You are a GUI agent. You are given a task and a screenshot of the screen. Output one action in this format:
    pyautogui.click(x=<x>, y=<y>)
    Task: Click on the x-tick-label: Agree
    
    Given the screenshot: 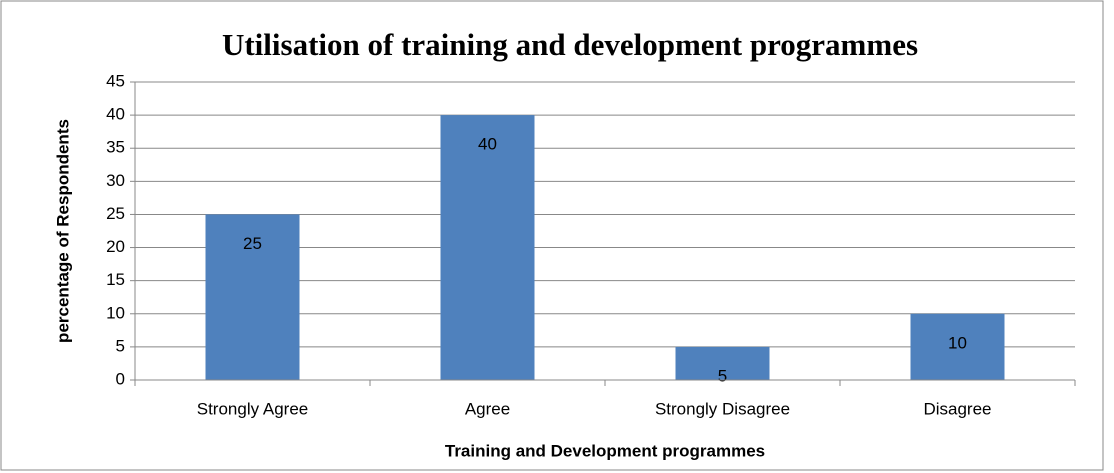 What is the action you would take?
    pyautogui.click(x=487, y=408)
    